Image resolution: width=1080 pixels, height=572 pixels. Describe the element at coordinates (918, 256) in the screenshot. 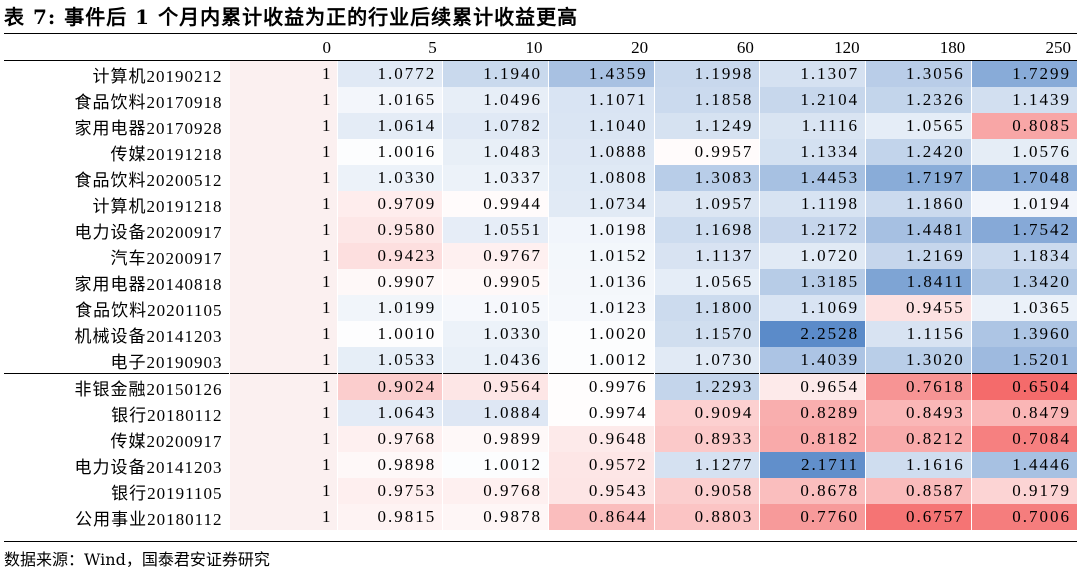

I see `value-cell: 1.2169` at that location.